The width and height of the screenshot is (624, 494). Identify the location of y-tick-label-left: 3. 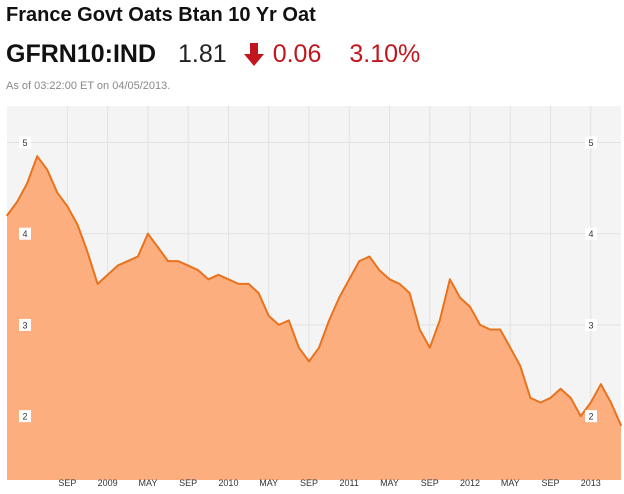
(24, 325).